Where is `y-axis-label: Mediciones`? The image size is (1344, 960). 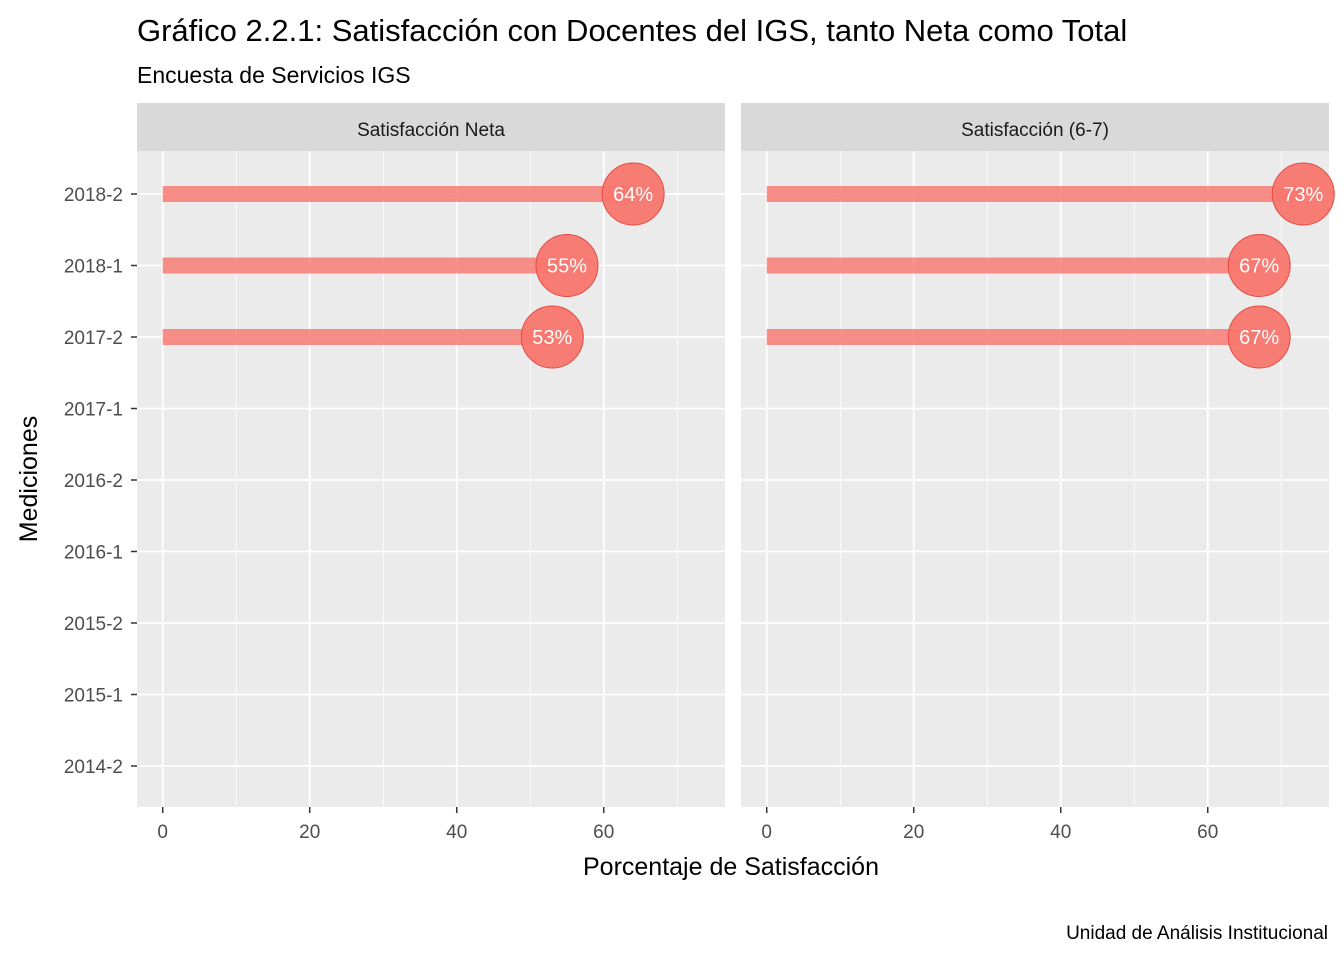 y-axis-label: Mediciones is located at coordinates (29, 479).